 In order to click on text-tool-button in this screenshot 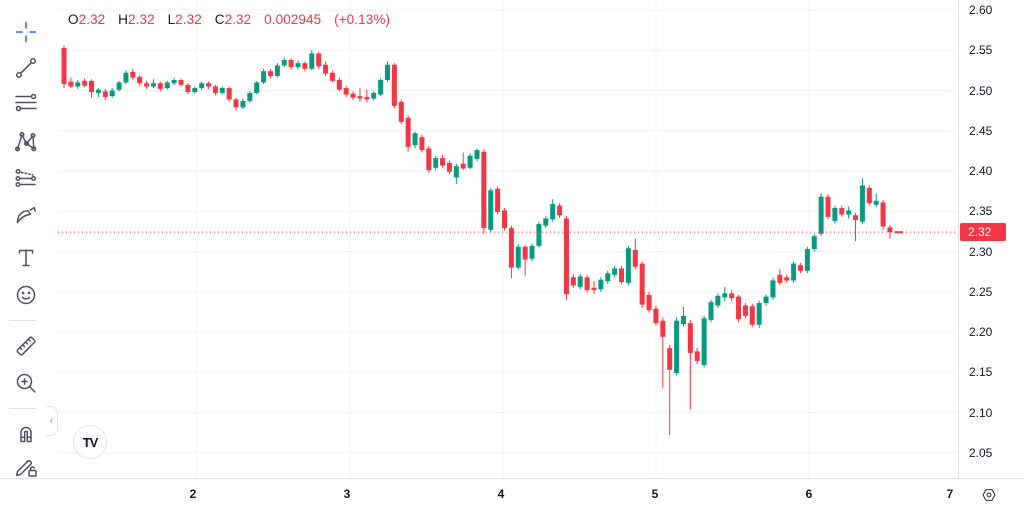, I will do `click(26, 258)`.